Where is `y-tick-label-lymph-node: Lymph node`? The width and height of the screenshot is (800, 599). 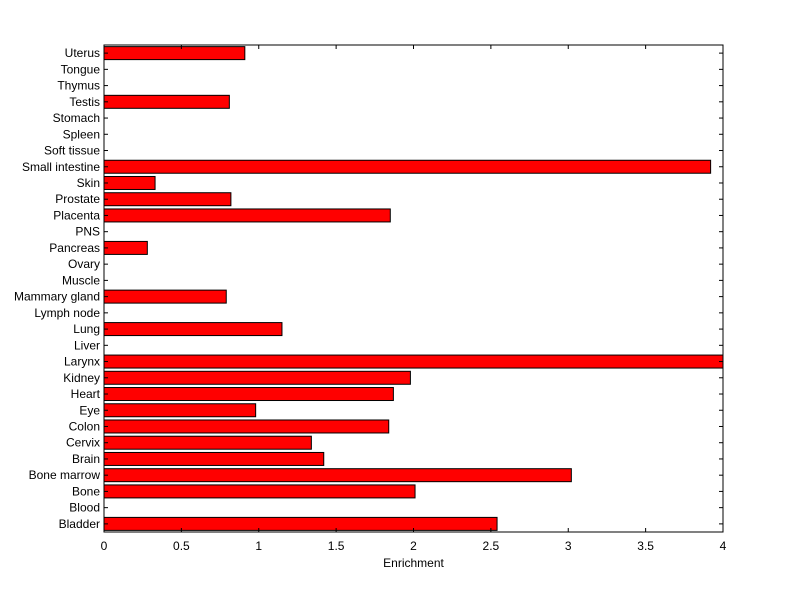 y-tick-label-lymph-node: Lymph node is located at coordinates (67, 313).